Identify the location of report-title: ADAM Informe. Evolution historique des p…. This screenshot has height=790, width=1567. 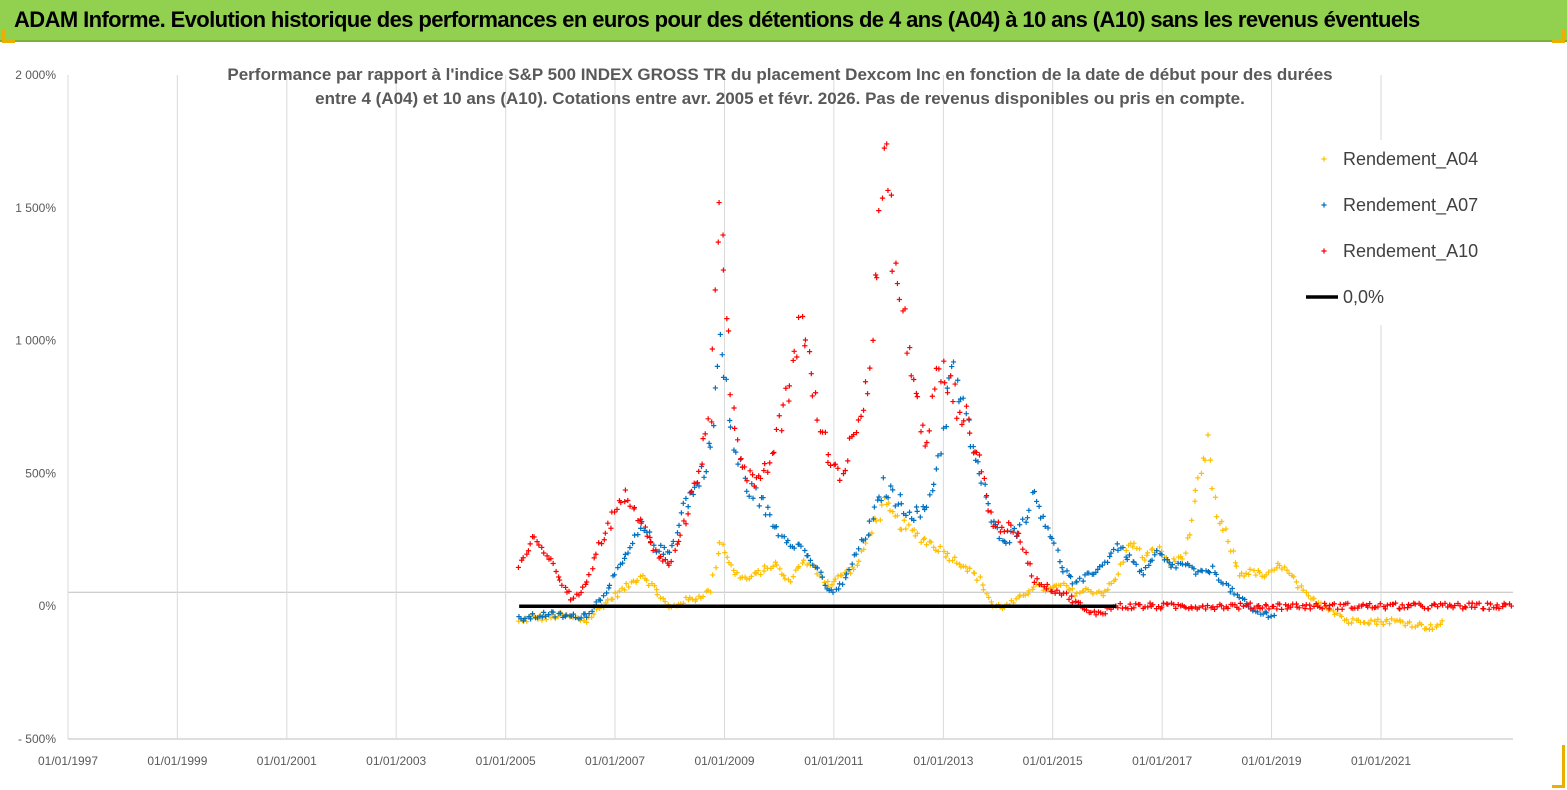
(717, 19).